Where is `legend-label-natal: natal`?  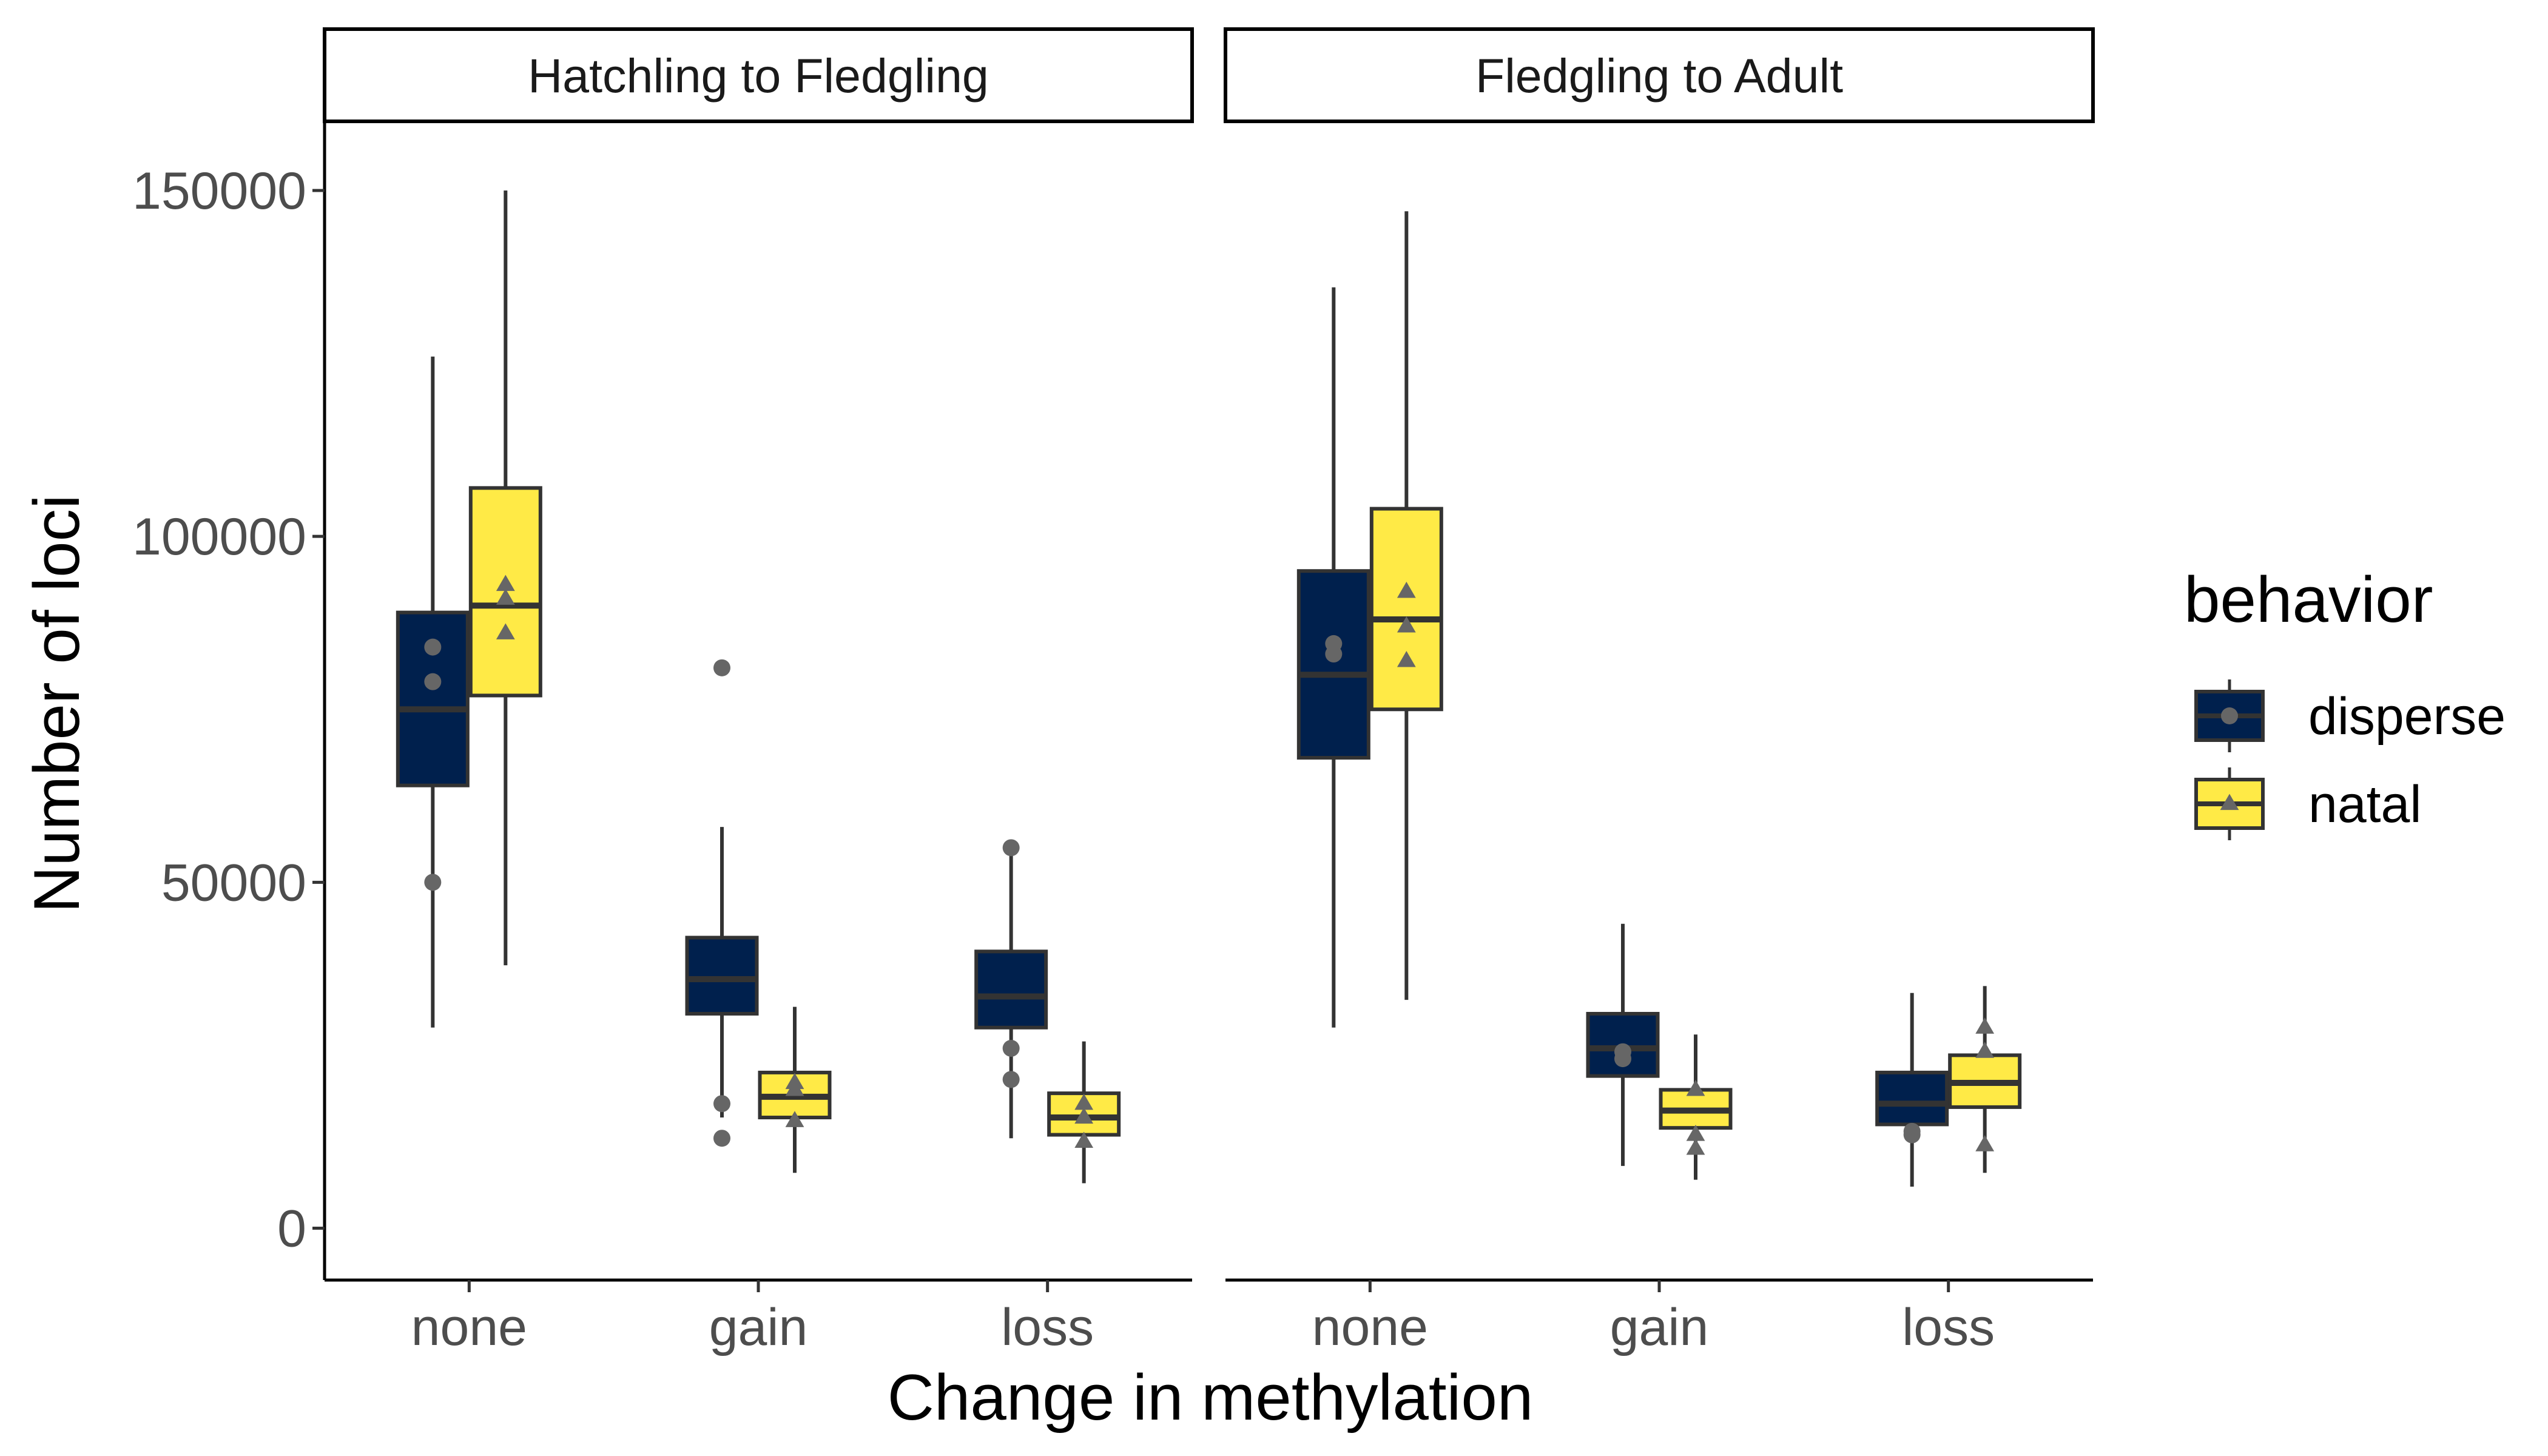 legend-label-natal: natal is located at coordinates (2365, 804).